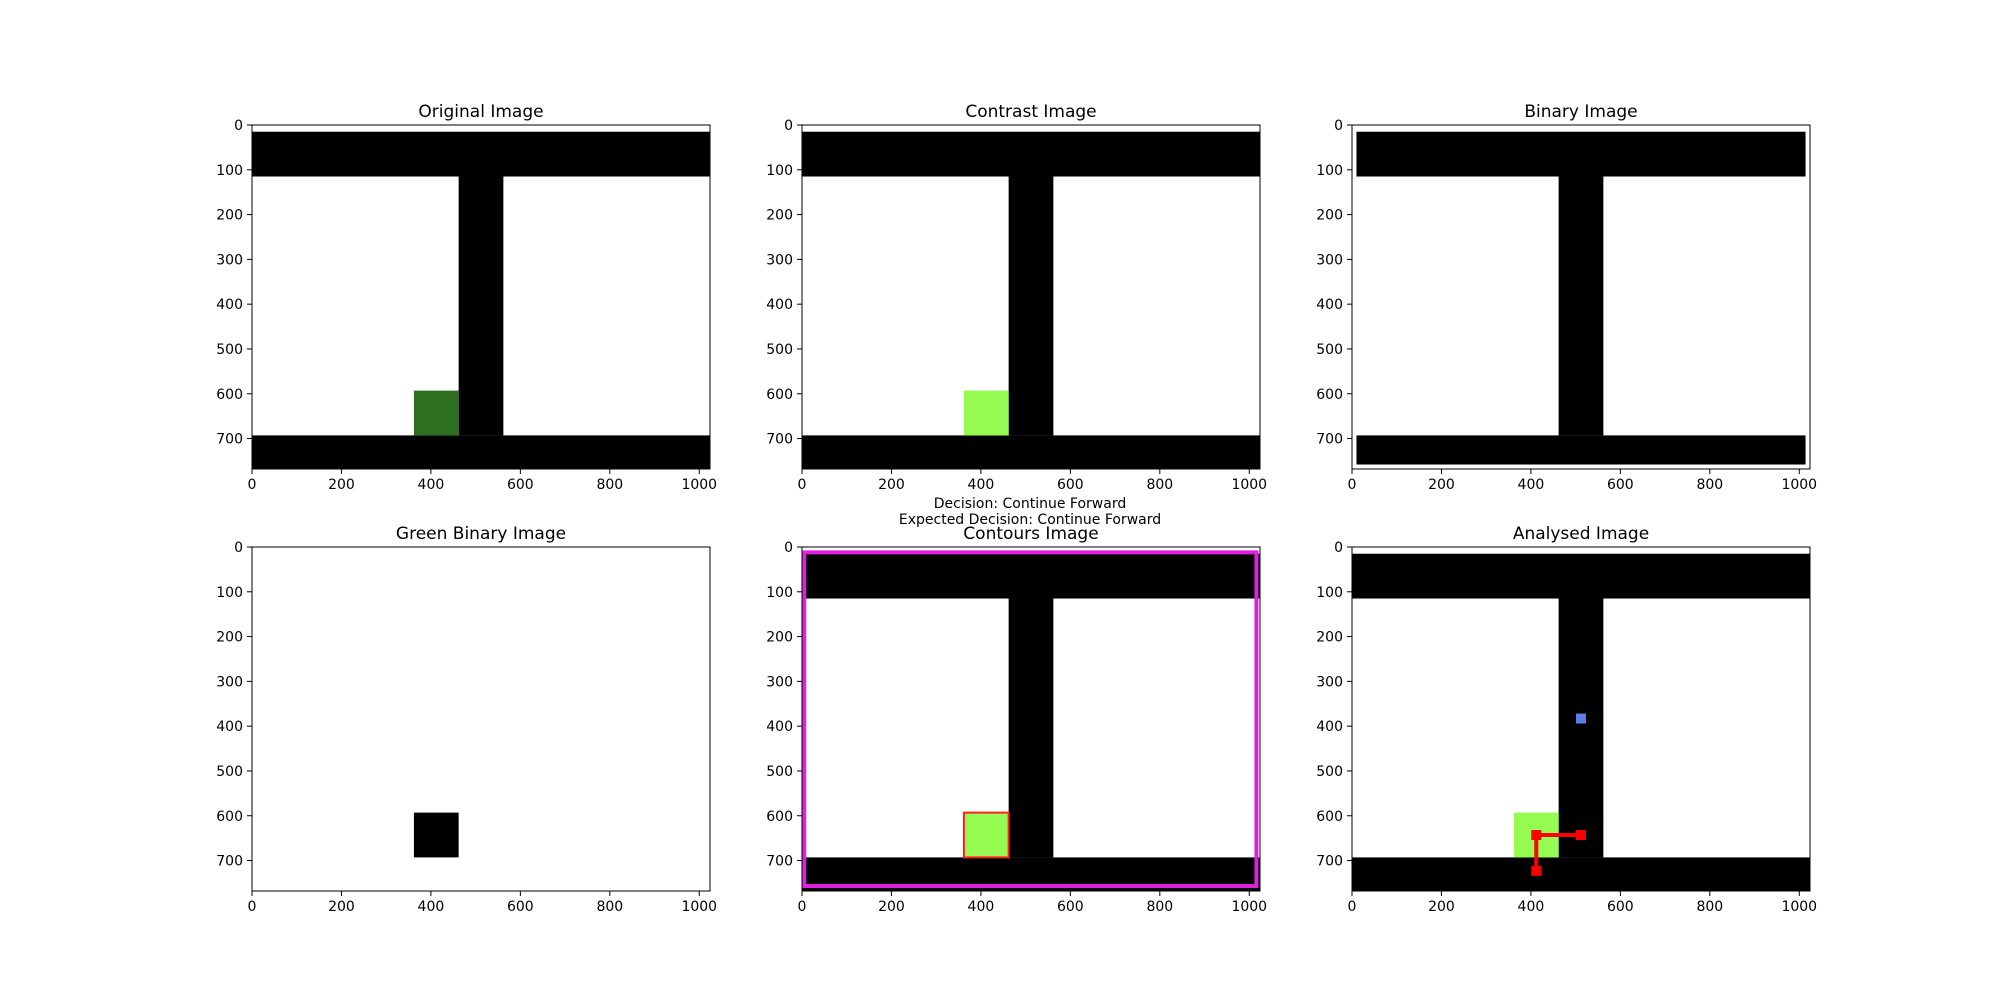 Image resolution: width=2000 pixels, height=1000 pixels. Describe the element at coordinates (1352, 907) in the screenshot. I see `analysed-image-xtick-label: 0` at that location.